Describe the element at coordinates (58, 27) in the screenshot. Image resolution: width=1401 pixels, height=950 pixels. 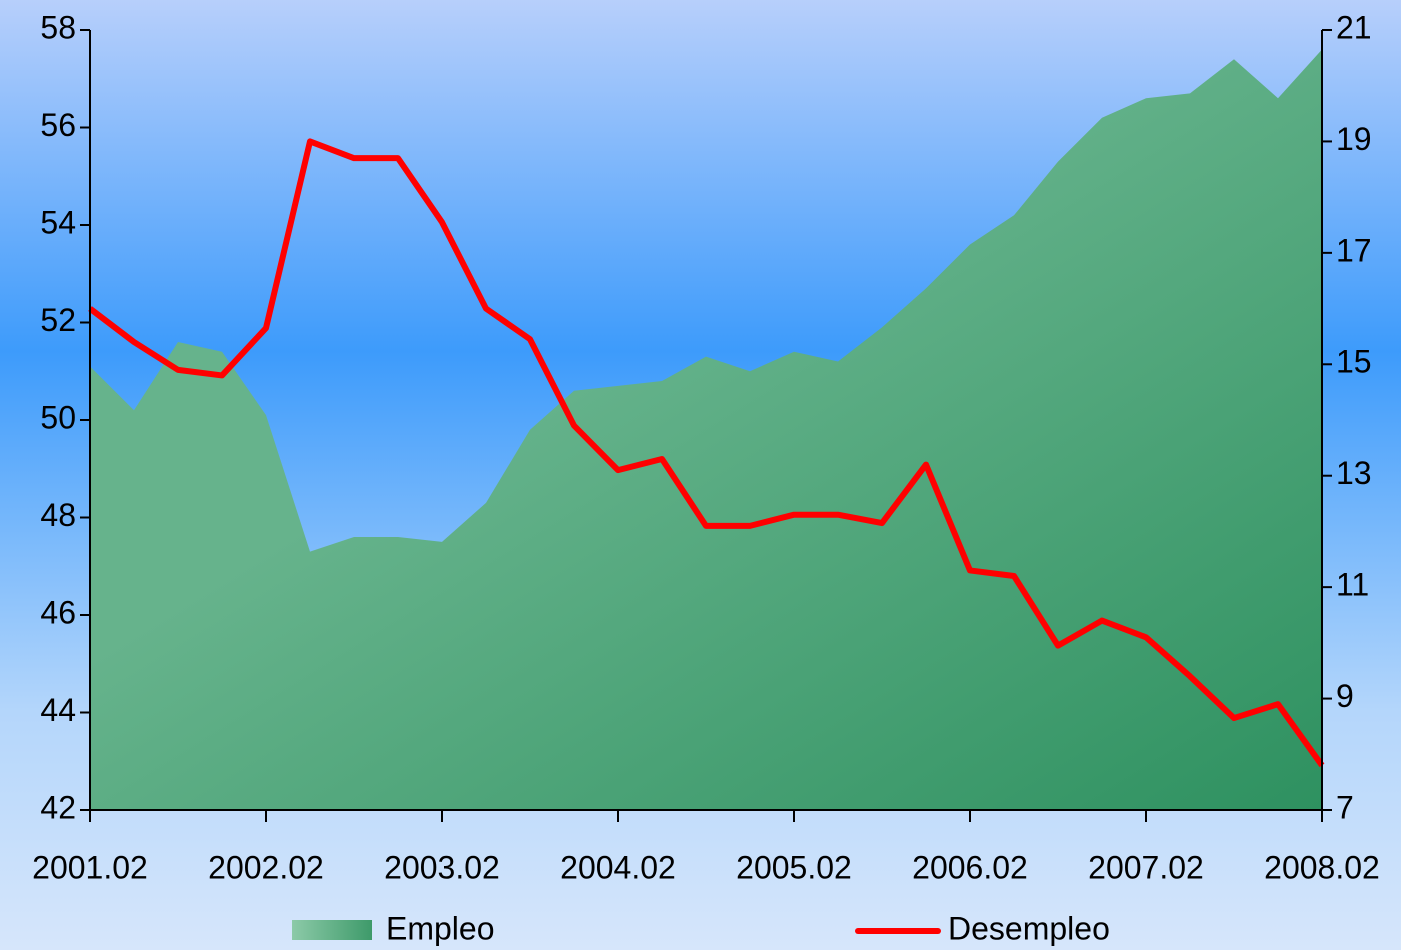
I see `y-tick-label: 58` at that location.